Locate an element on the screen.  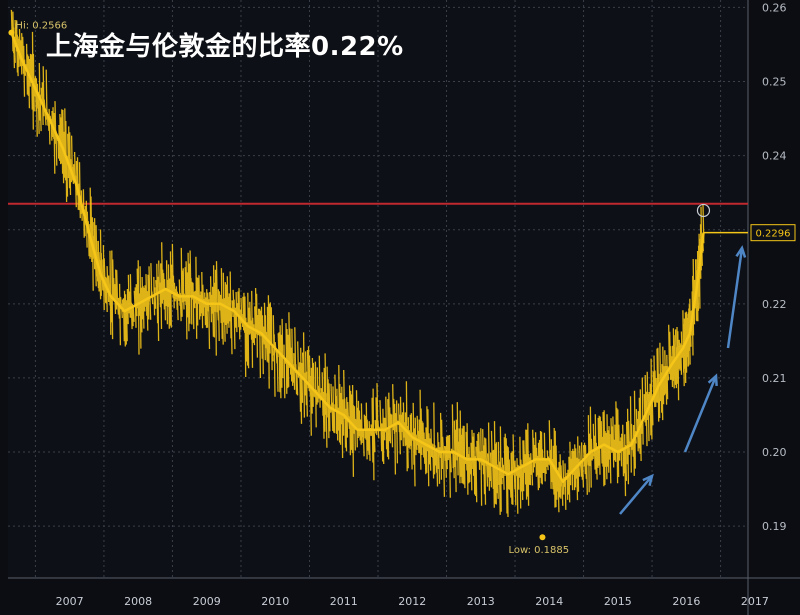
chart-title: 上海金与伦敦金的比率0.22% is located at coordinates (225, 47).